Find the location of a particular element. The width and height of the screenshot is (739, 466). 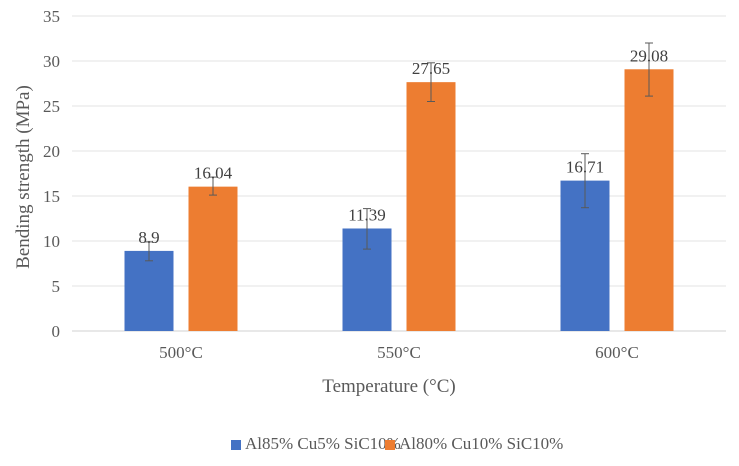

x-axis-ticks: 500°C 550°C 600°C is located at coordinates (399, 352).